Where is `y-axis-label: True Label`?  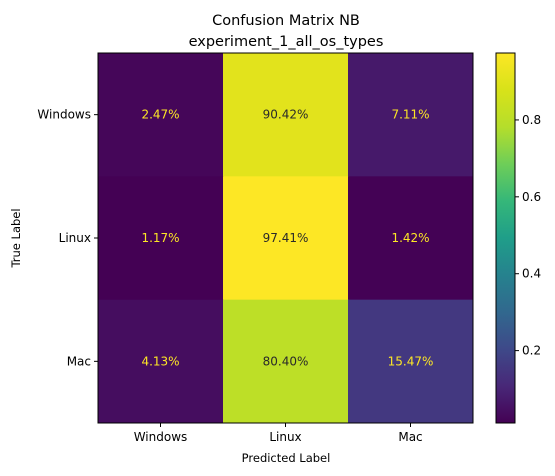 y-axis-label: True Label is located at coordinates (16, 238).